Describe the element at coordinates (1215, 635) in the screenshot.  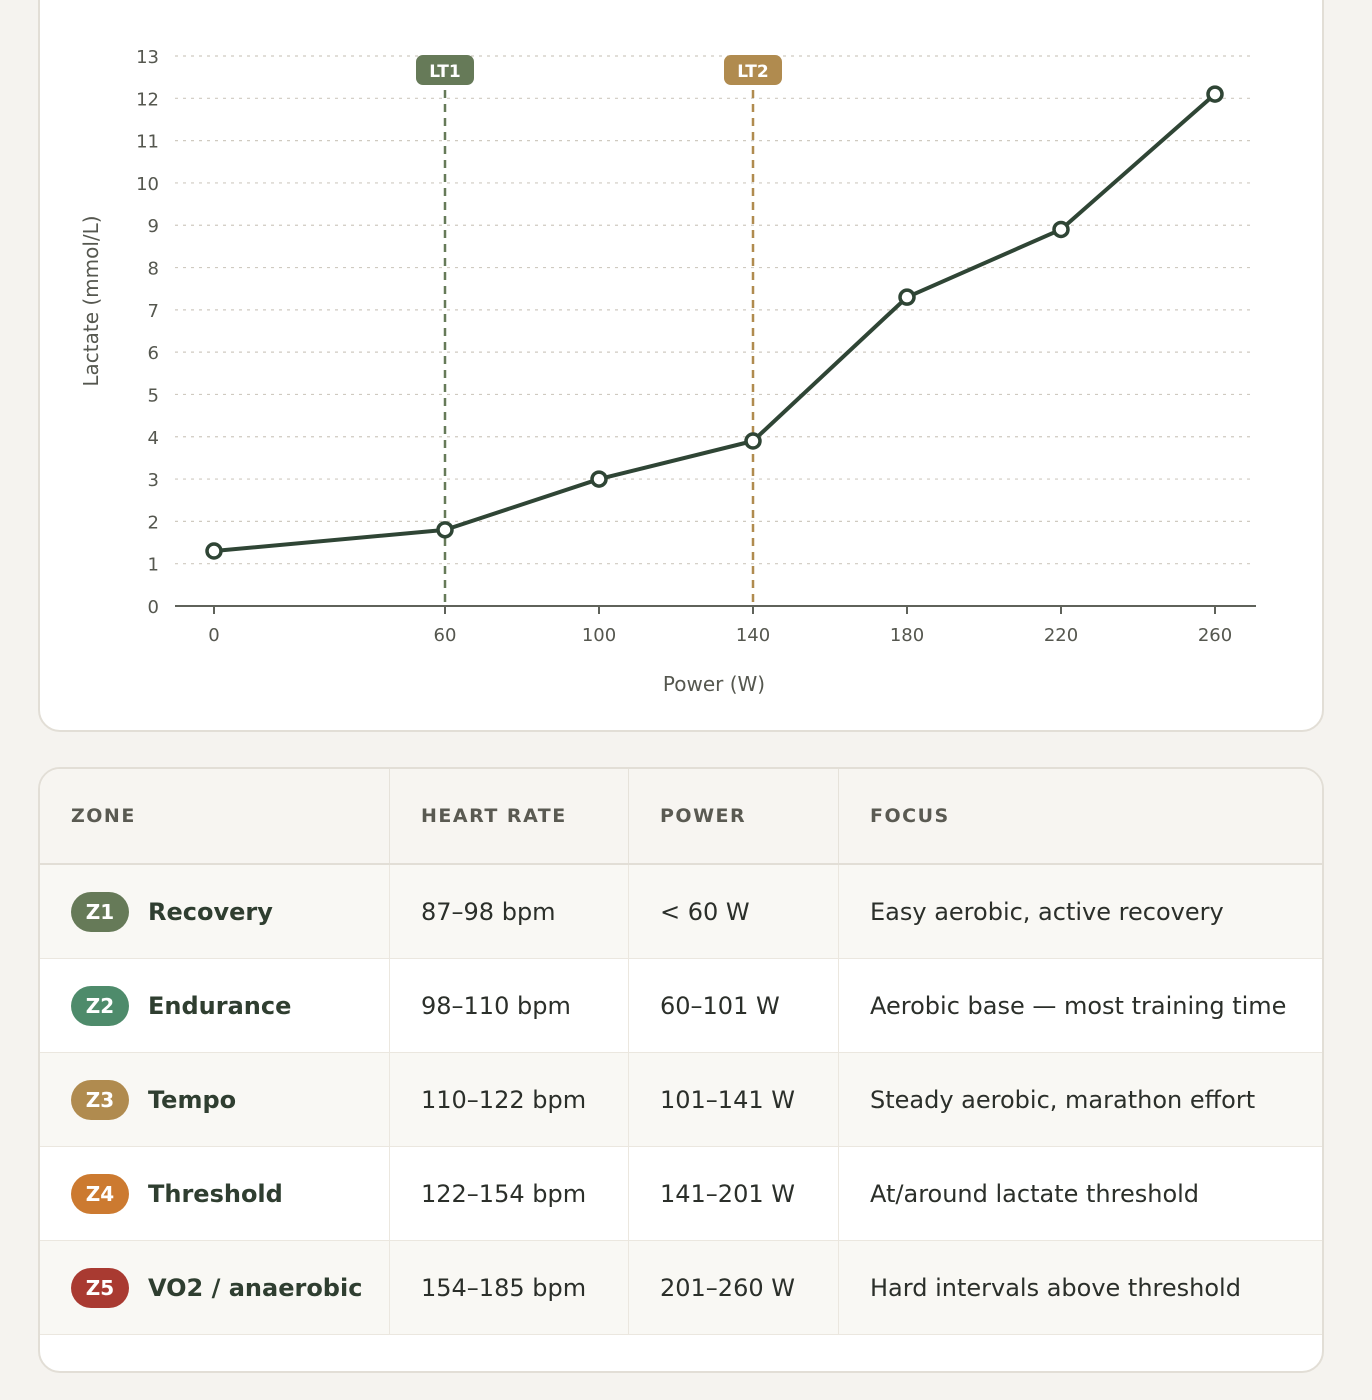
I see `x-tick-label: 260` at that location.